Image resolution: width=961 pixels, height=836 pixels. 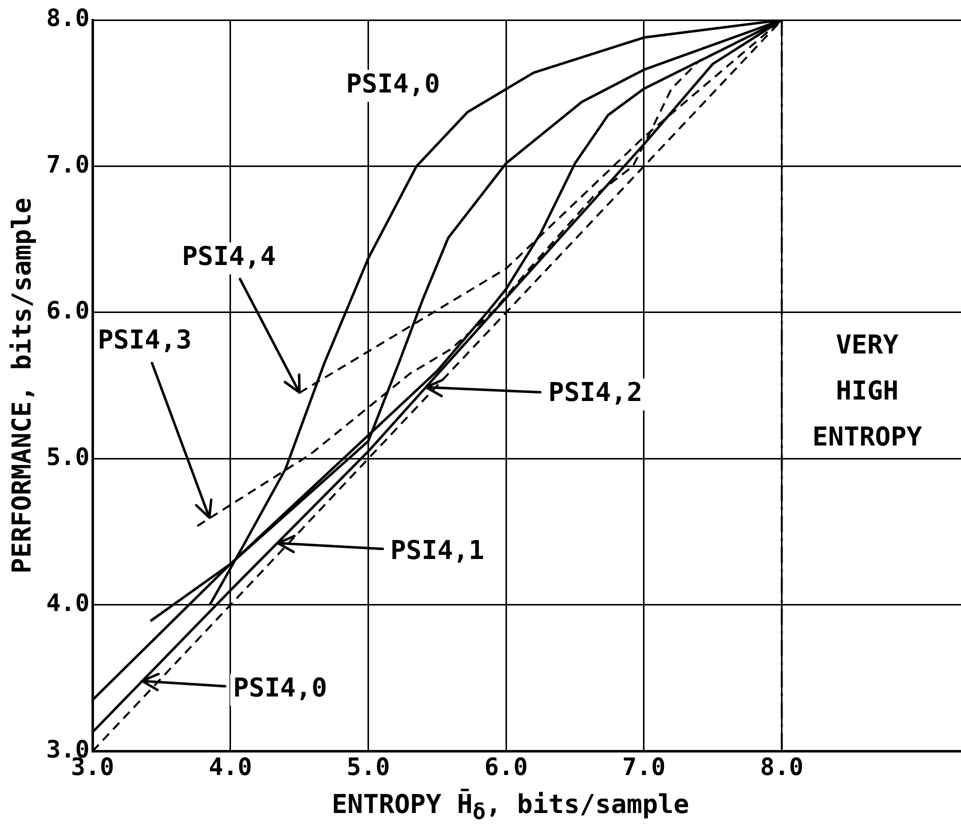 What do you see at coordinates (510, 808) in the screenshot?
I see `x-axis-title: ENTROPY H̄$_{δ}$, bits/sample` at bounding box center [510, 808].